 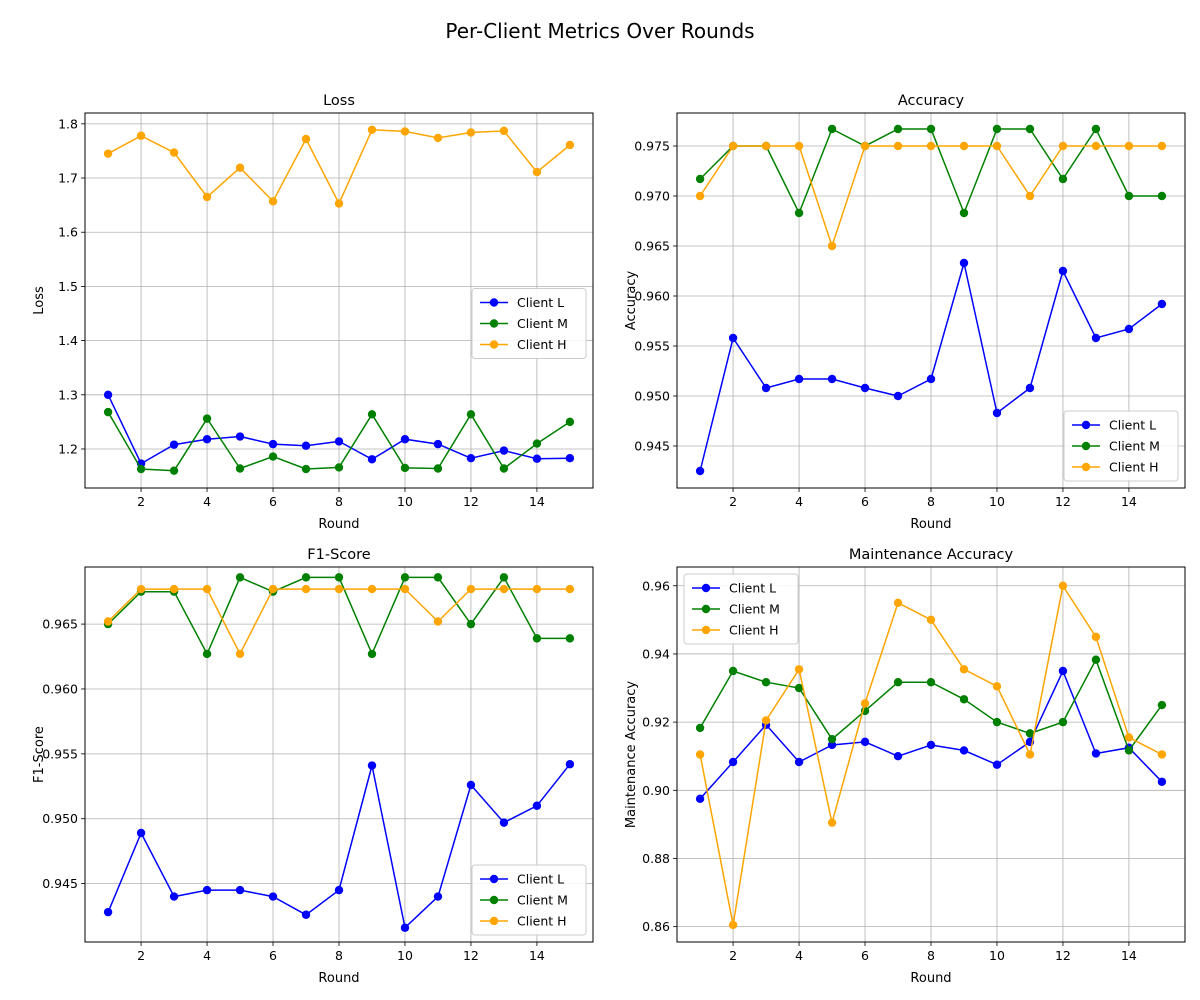 I want to click on x-tick-label: 12, so click(x=1063, y=501).